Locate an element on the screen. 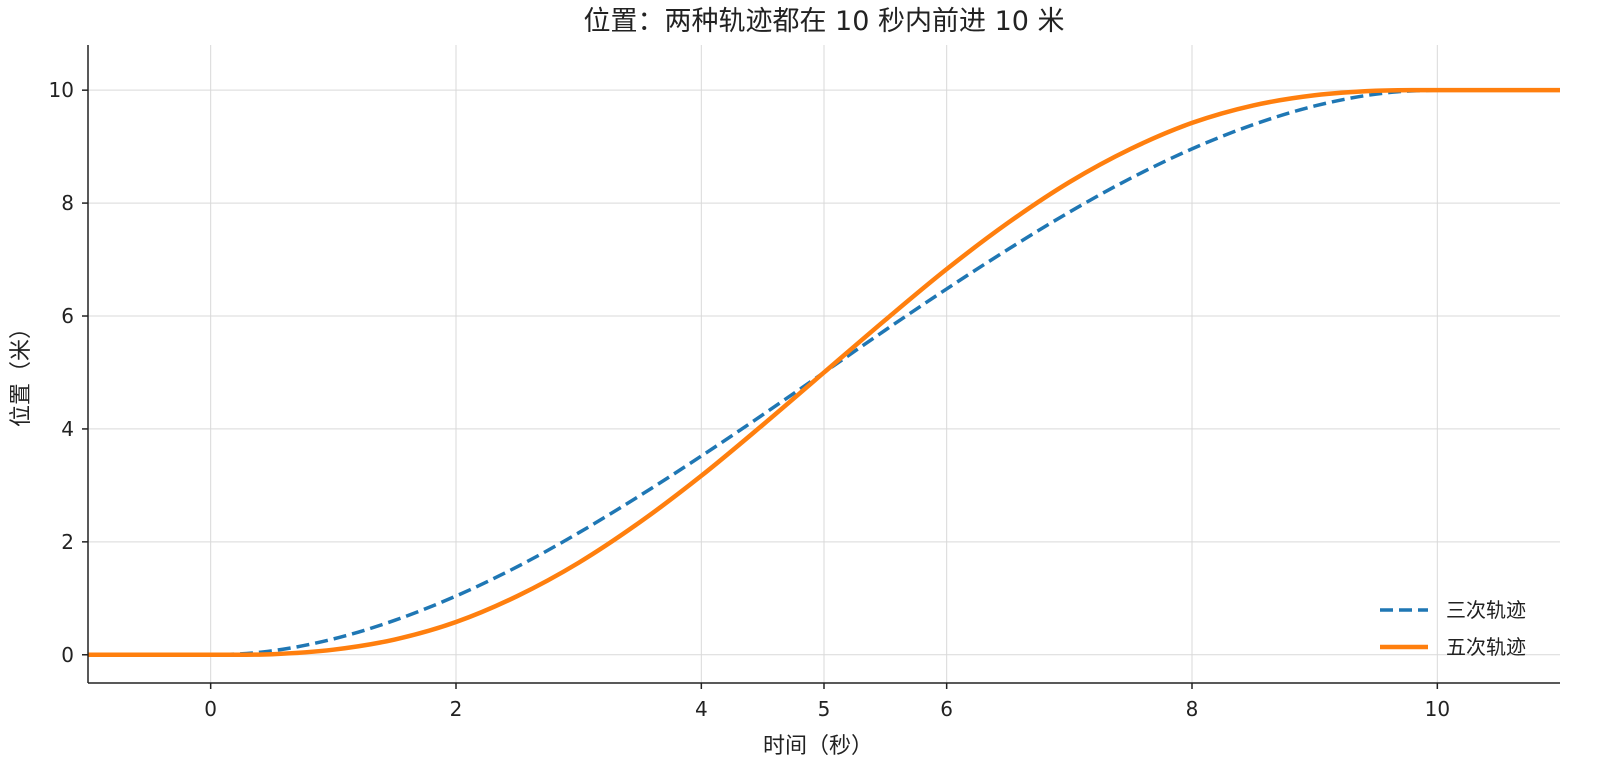 The image size is (1600, 783). x-tick-labels: 0 2 4 5 6 8 10 is located at coordinates (827, 702).